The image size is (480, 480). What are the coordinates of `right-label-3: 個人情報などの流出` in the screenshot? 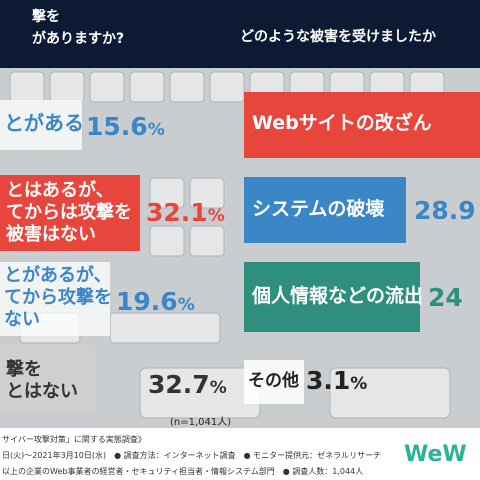 It's located at (338, 296).